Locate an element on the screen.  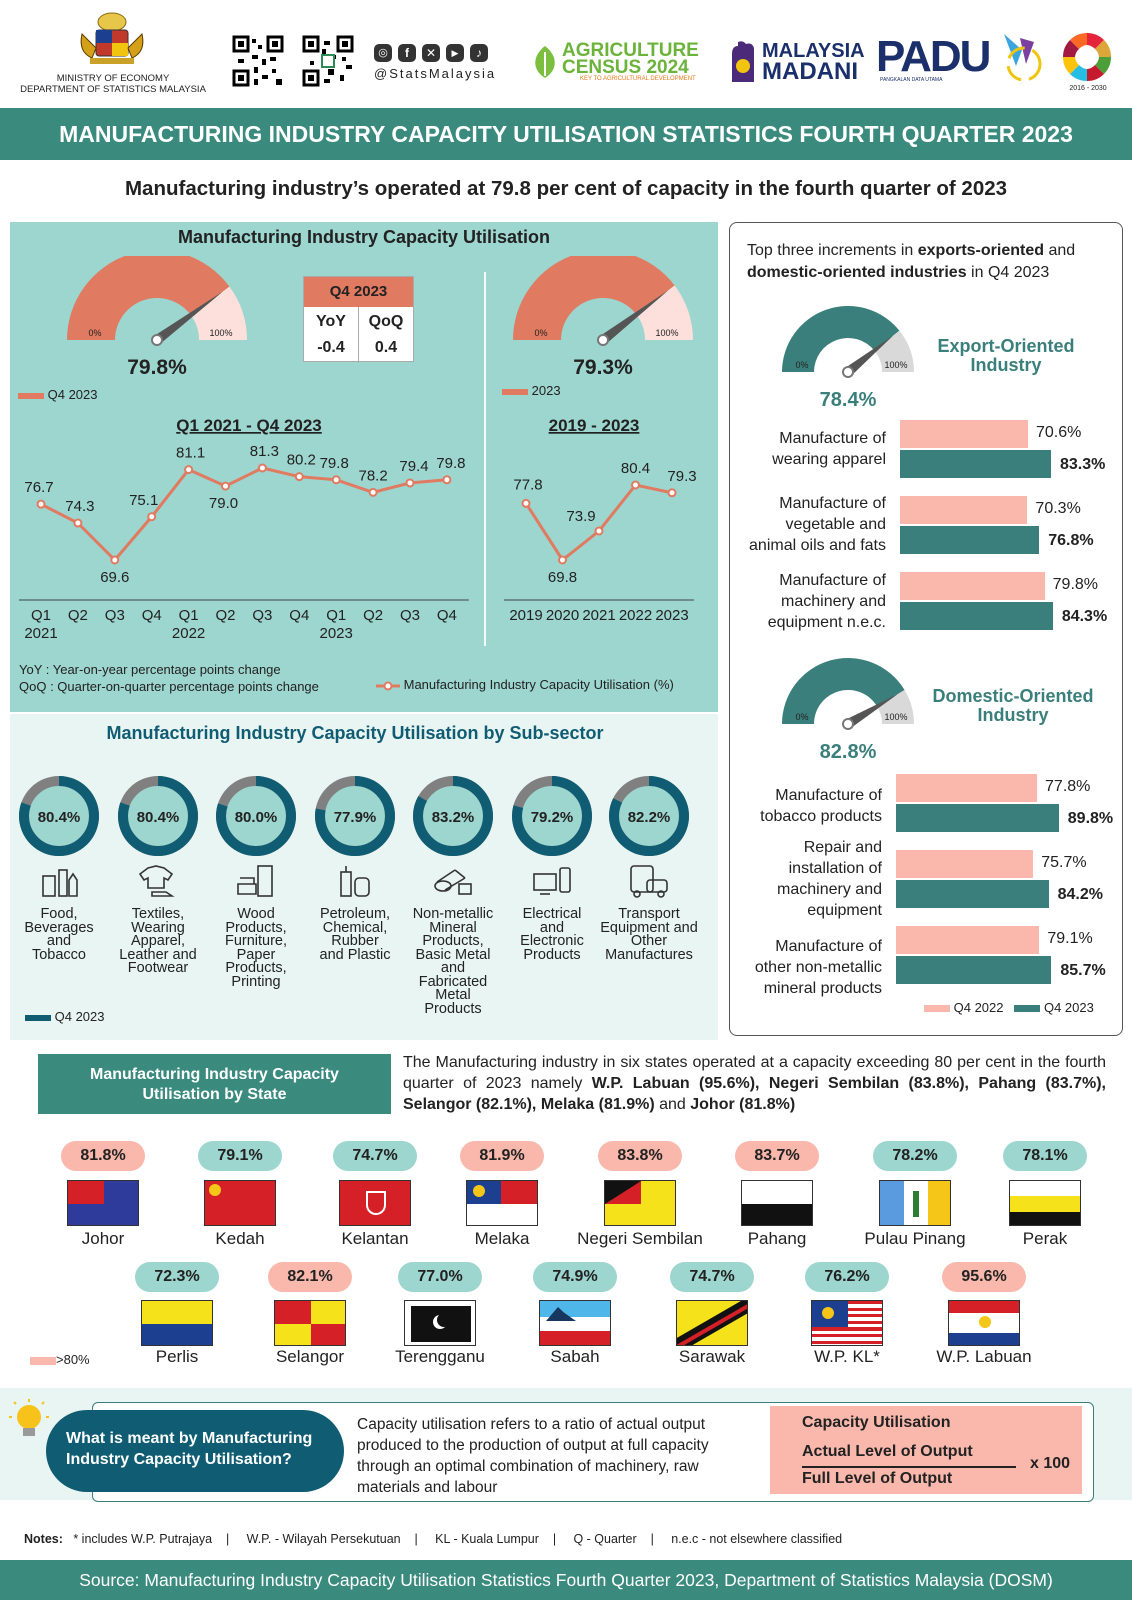
madani-line2: MADANI is located at coordinates (810, 71).